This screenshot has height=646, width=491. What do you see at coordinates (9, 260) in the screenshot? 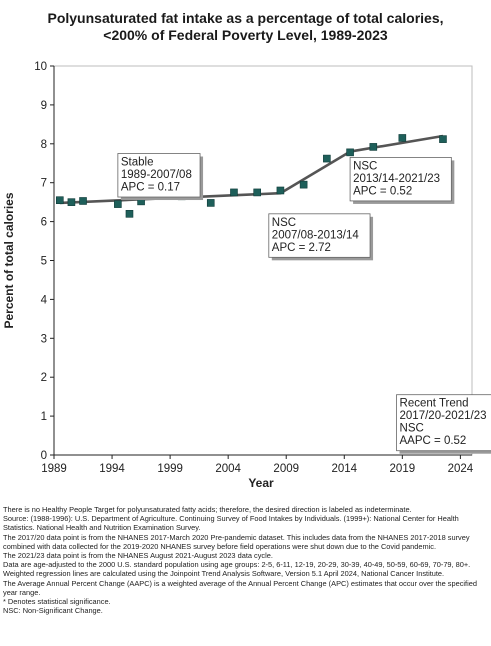
I see `y-axis-label: Percent of total calories` at bounding box center [9, 260].